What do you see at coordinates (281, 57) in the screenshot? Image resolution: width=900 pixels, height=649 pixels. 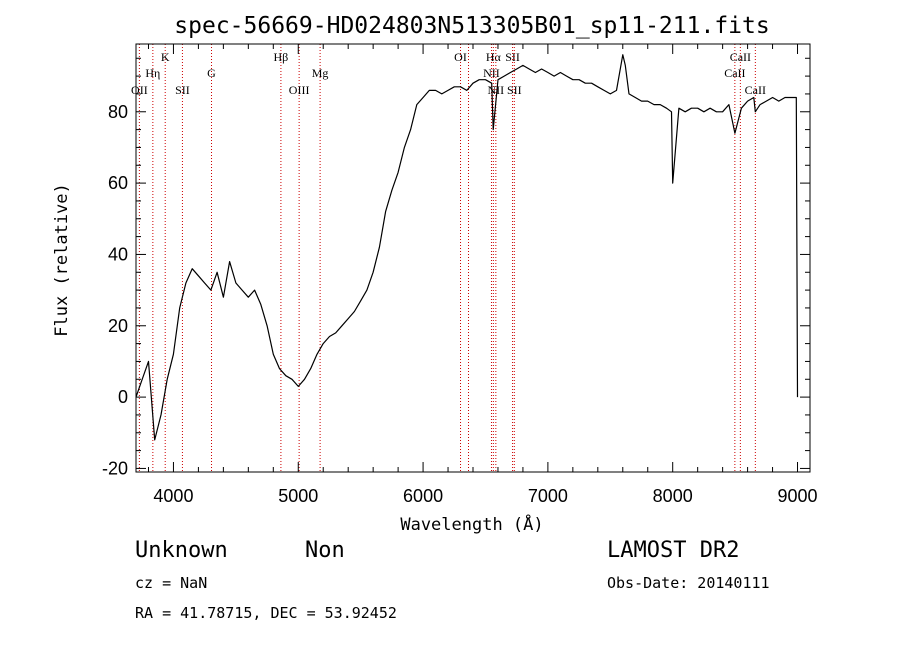 I see `line-marker-label: Hβ` at bounding box center [281, 57].